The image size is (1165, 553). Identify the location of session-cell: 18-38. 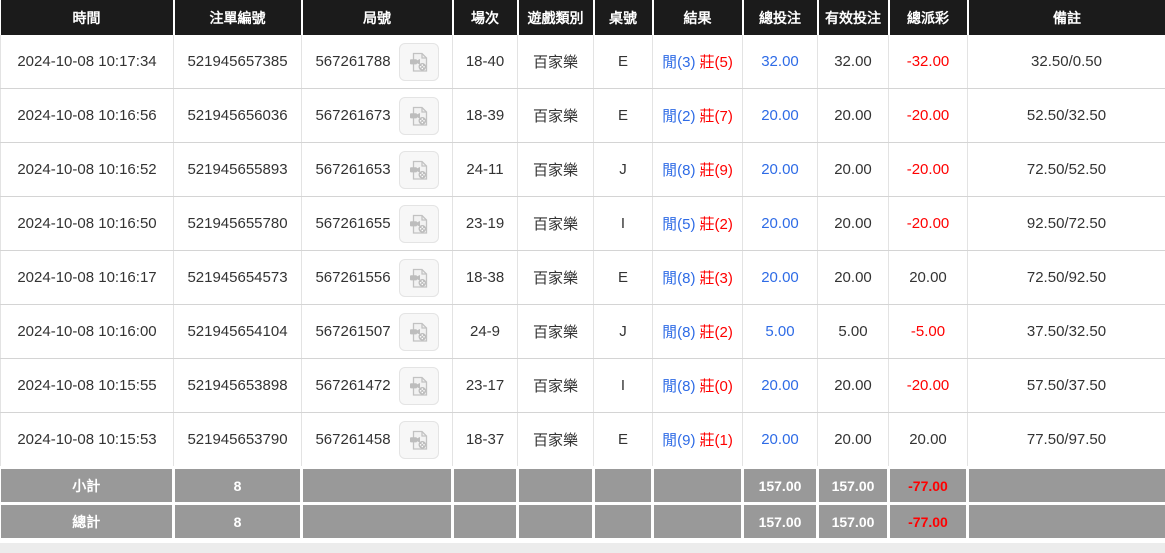
(485, 277).